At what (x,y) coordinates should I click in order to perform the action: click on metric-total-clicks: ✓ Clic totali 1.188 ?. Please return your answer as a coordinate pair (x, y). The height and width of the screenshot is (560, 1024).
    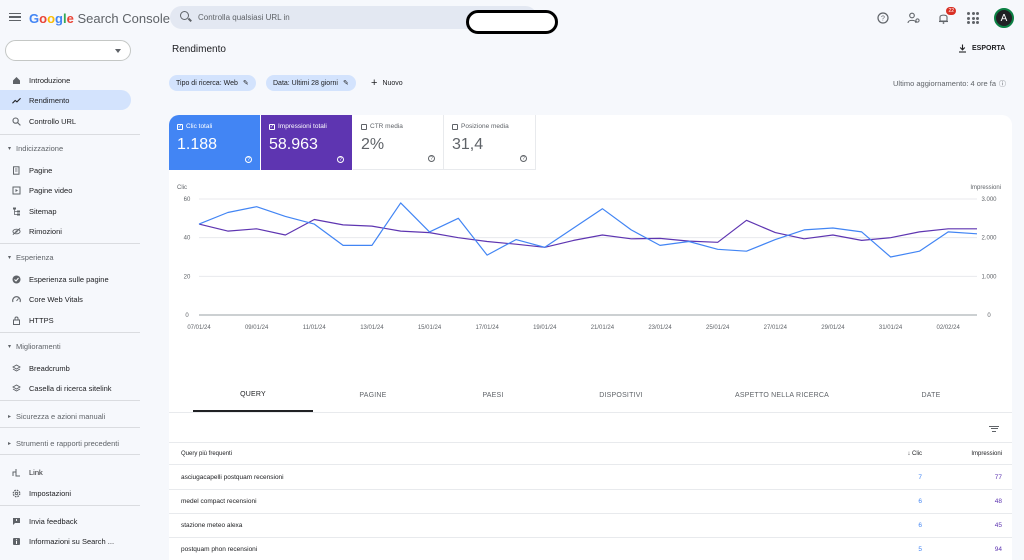
    Looking at the image, I should click on (214, 142).